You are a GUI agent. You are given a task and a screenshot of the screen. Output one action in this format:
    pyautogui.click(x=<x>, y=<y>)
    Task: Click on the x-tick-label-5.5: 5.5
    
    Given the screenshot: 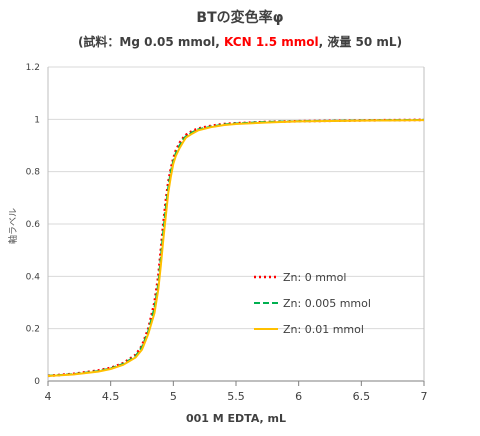 What is the action you would take?
    pyautogui.click(x=236, y=396)
    